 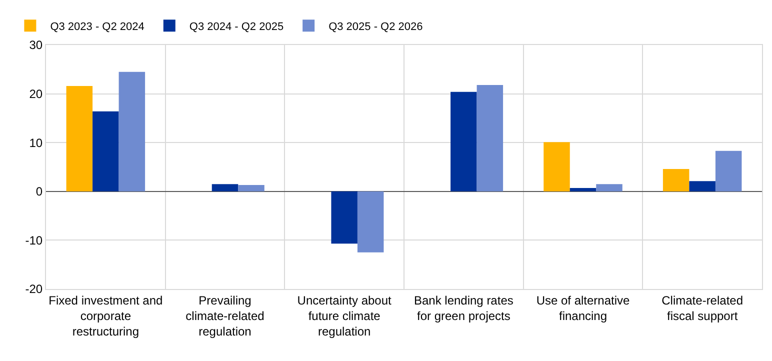 What do you see at coordinates (36, 143) in the screenshot?
I see `y-tick-label: 10` at bounding box center [36, 143].